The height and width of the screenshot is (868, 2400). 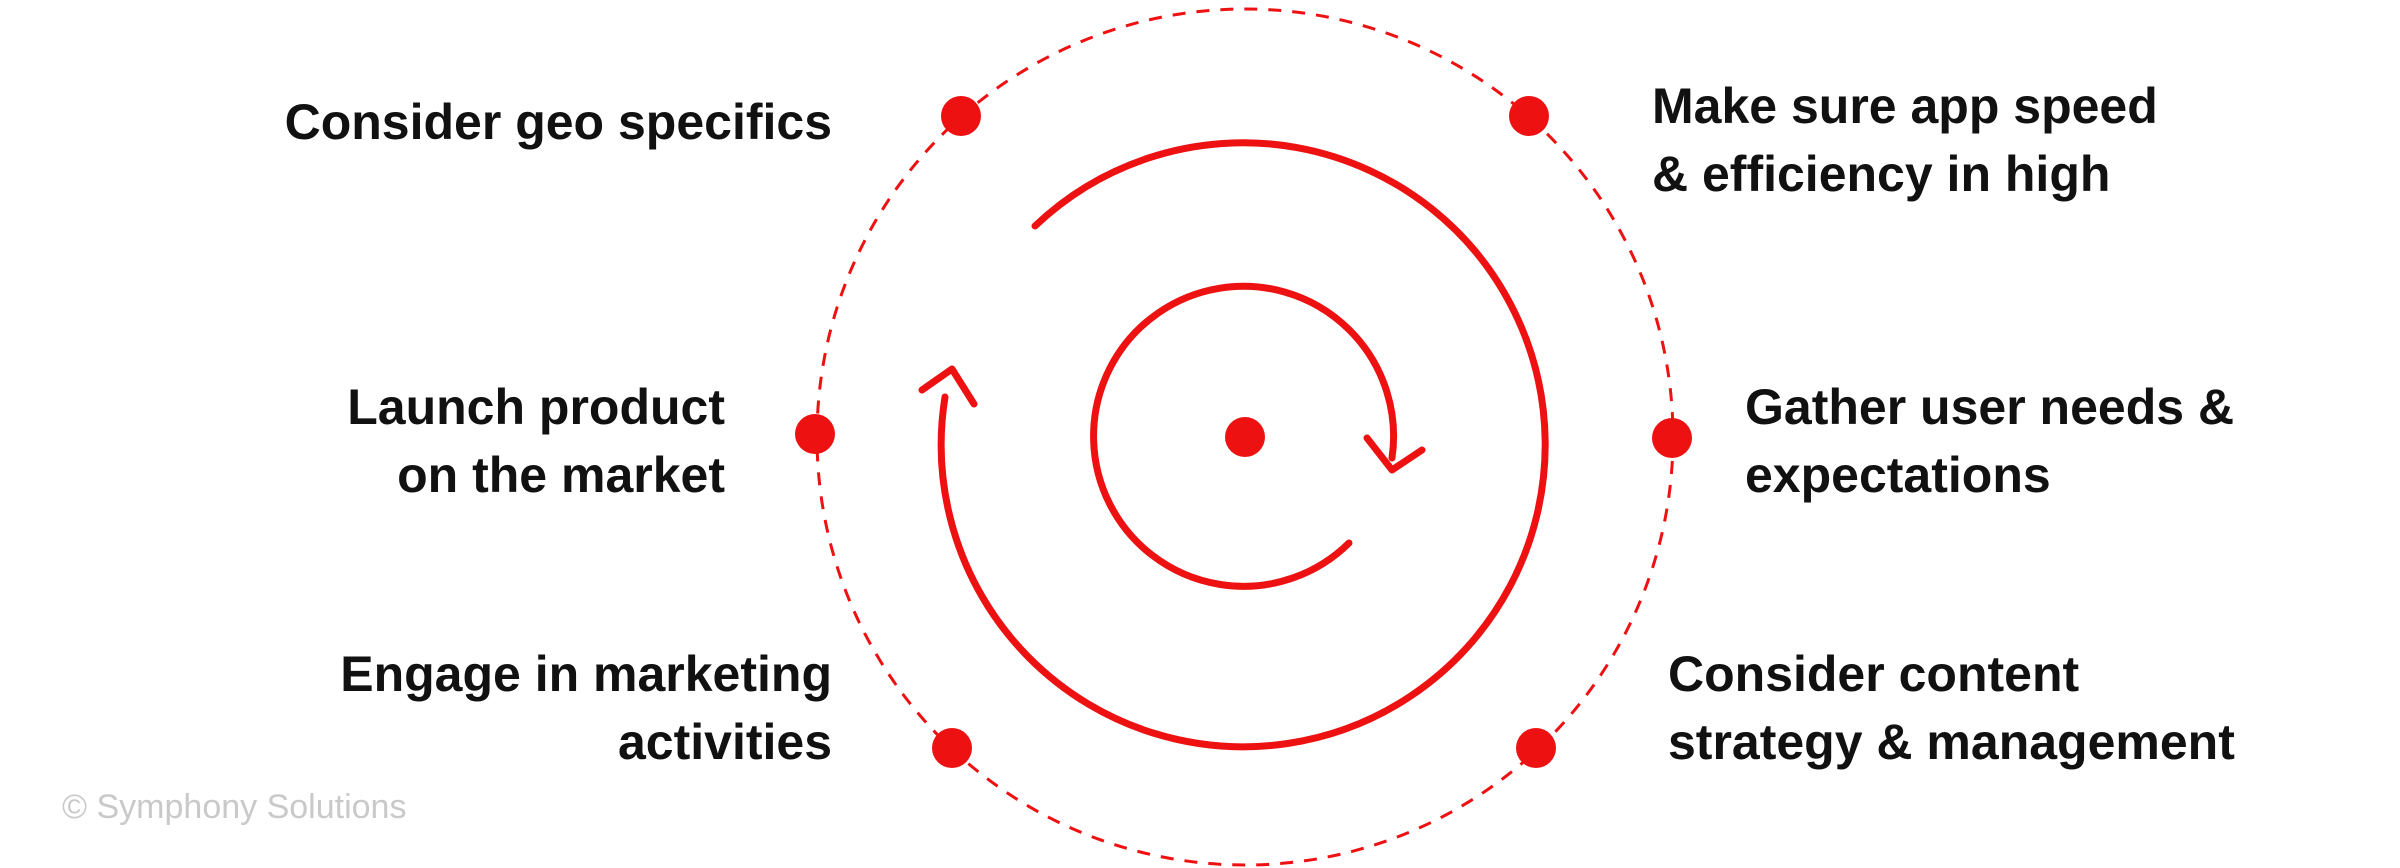 I want to click on node-dot-top-left, so click(x=961, y=116).